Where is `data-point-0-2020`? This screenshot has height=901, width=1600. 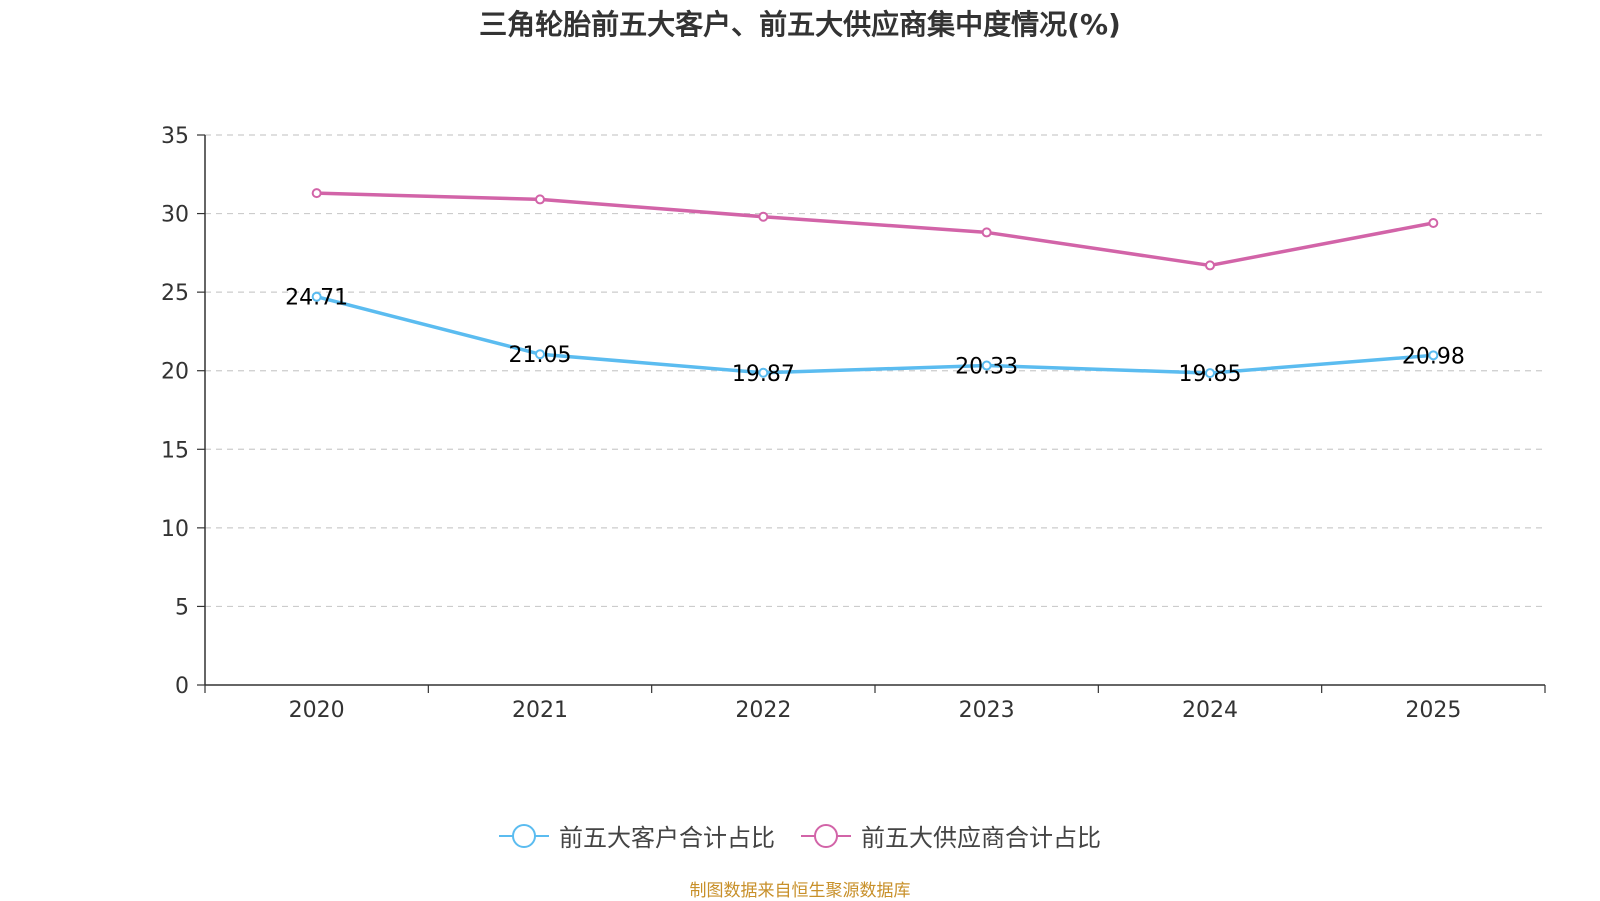
data-point-0-2020 is located at coordinates (316, 296).